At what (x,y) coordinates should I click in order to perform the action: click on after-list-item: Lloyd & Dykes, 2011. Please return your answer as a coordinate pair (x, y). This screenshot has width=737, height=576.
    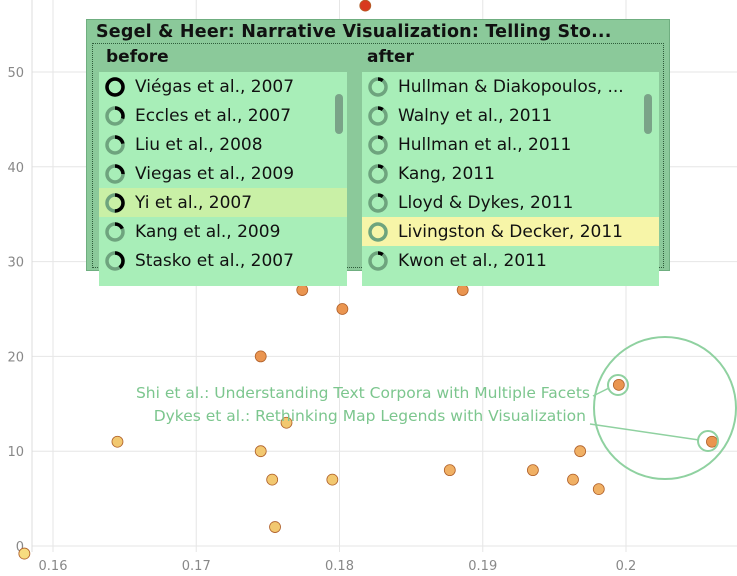
    Looking at the image, I should click on (510, 202).